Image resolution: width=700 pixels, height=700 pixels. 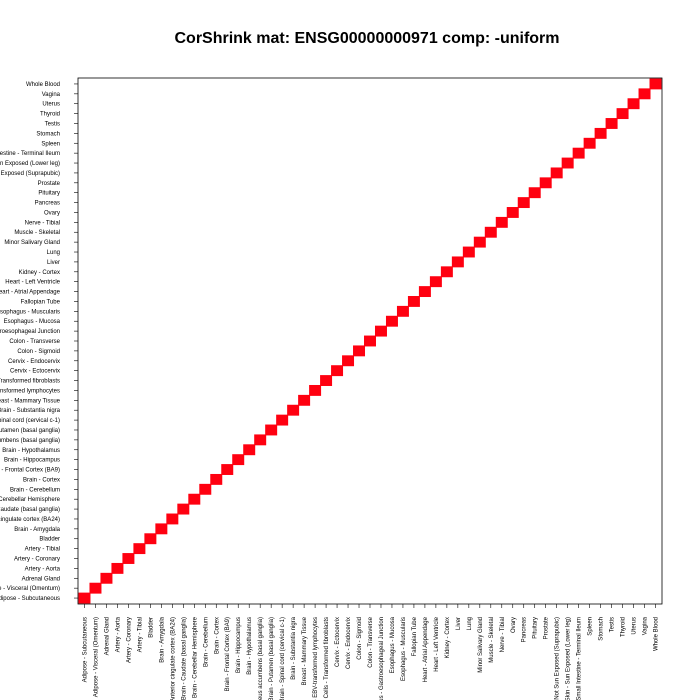 I want to click on y-tick-label-heart-atrial-appendage: Heart - Atrial Appendage, so click(x=30, y=293).